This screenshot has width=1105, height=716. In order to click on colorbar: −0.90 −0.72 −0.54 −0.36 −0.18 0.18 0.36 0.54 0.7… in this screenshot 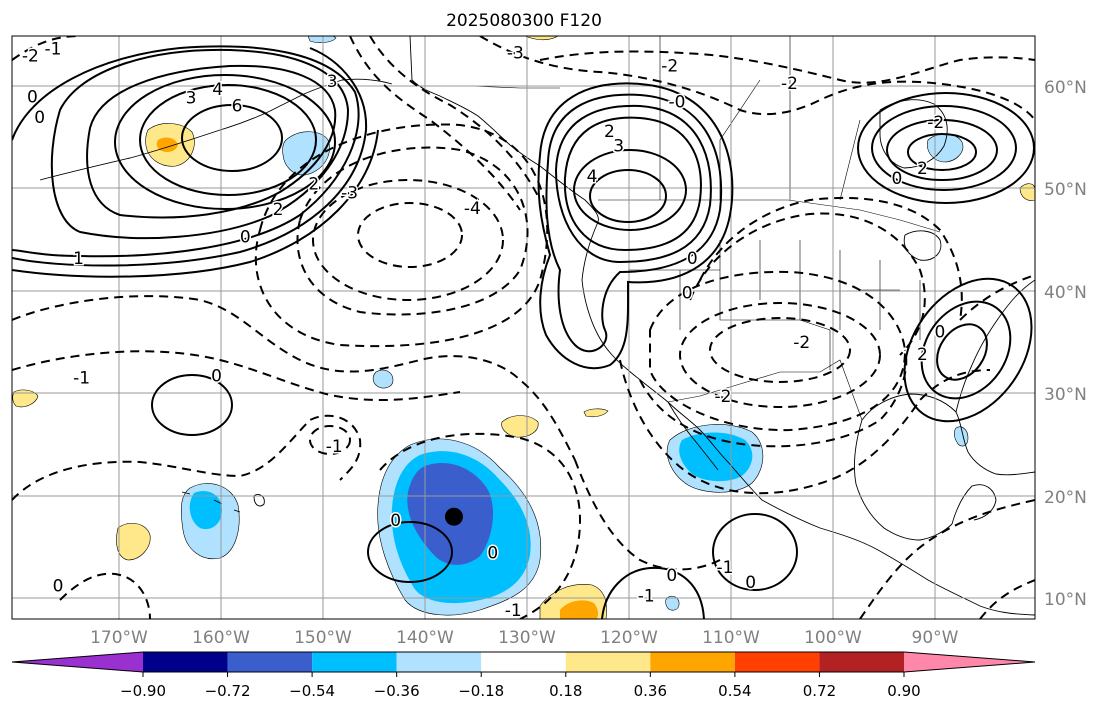, I will do `click(523, 675)`.